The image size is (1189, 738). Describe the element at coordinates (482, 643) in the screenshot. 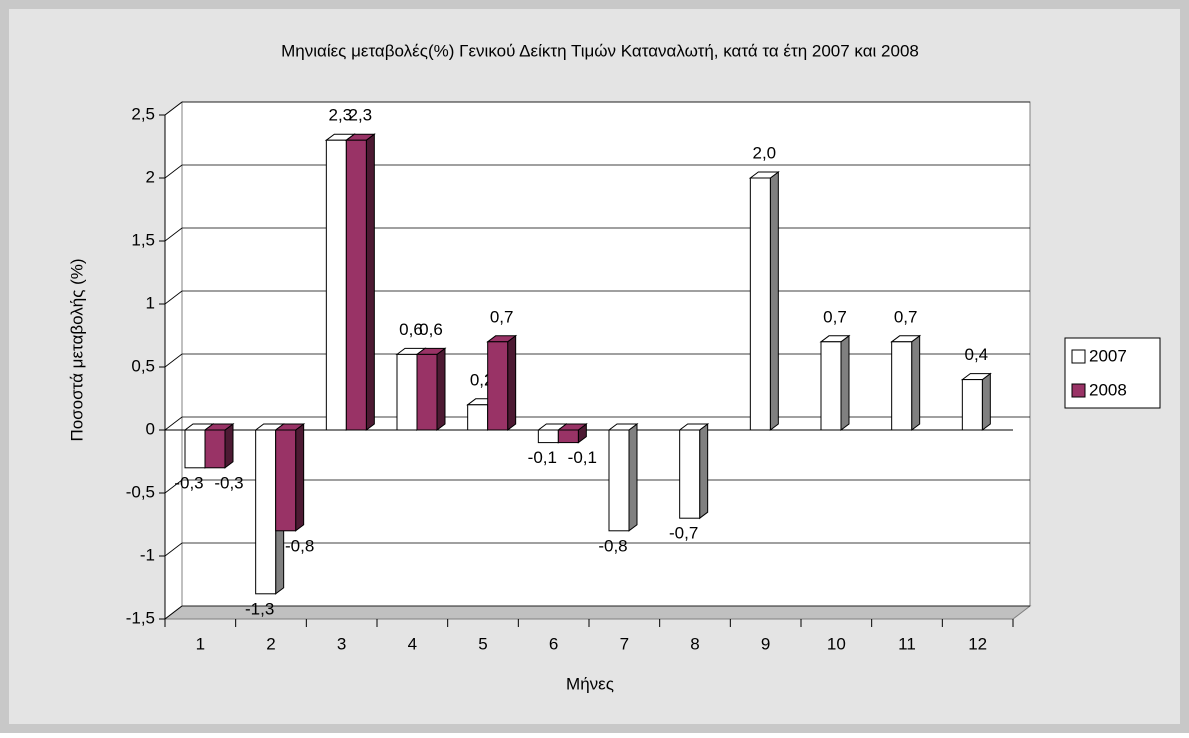

I see `x-tick-label: 5` at that location.